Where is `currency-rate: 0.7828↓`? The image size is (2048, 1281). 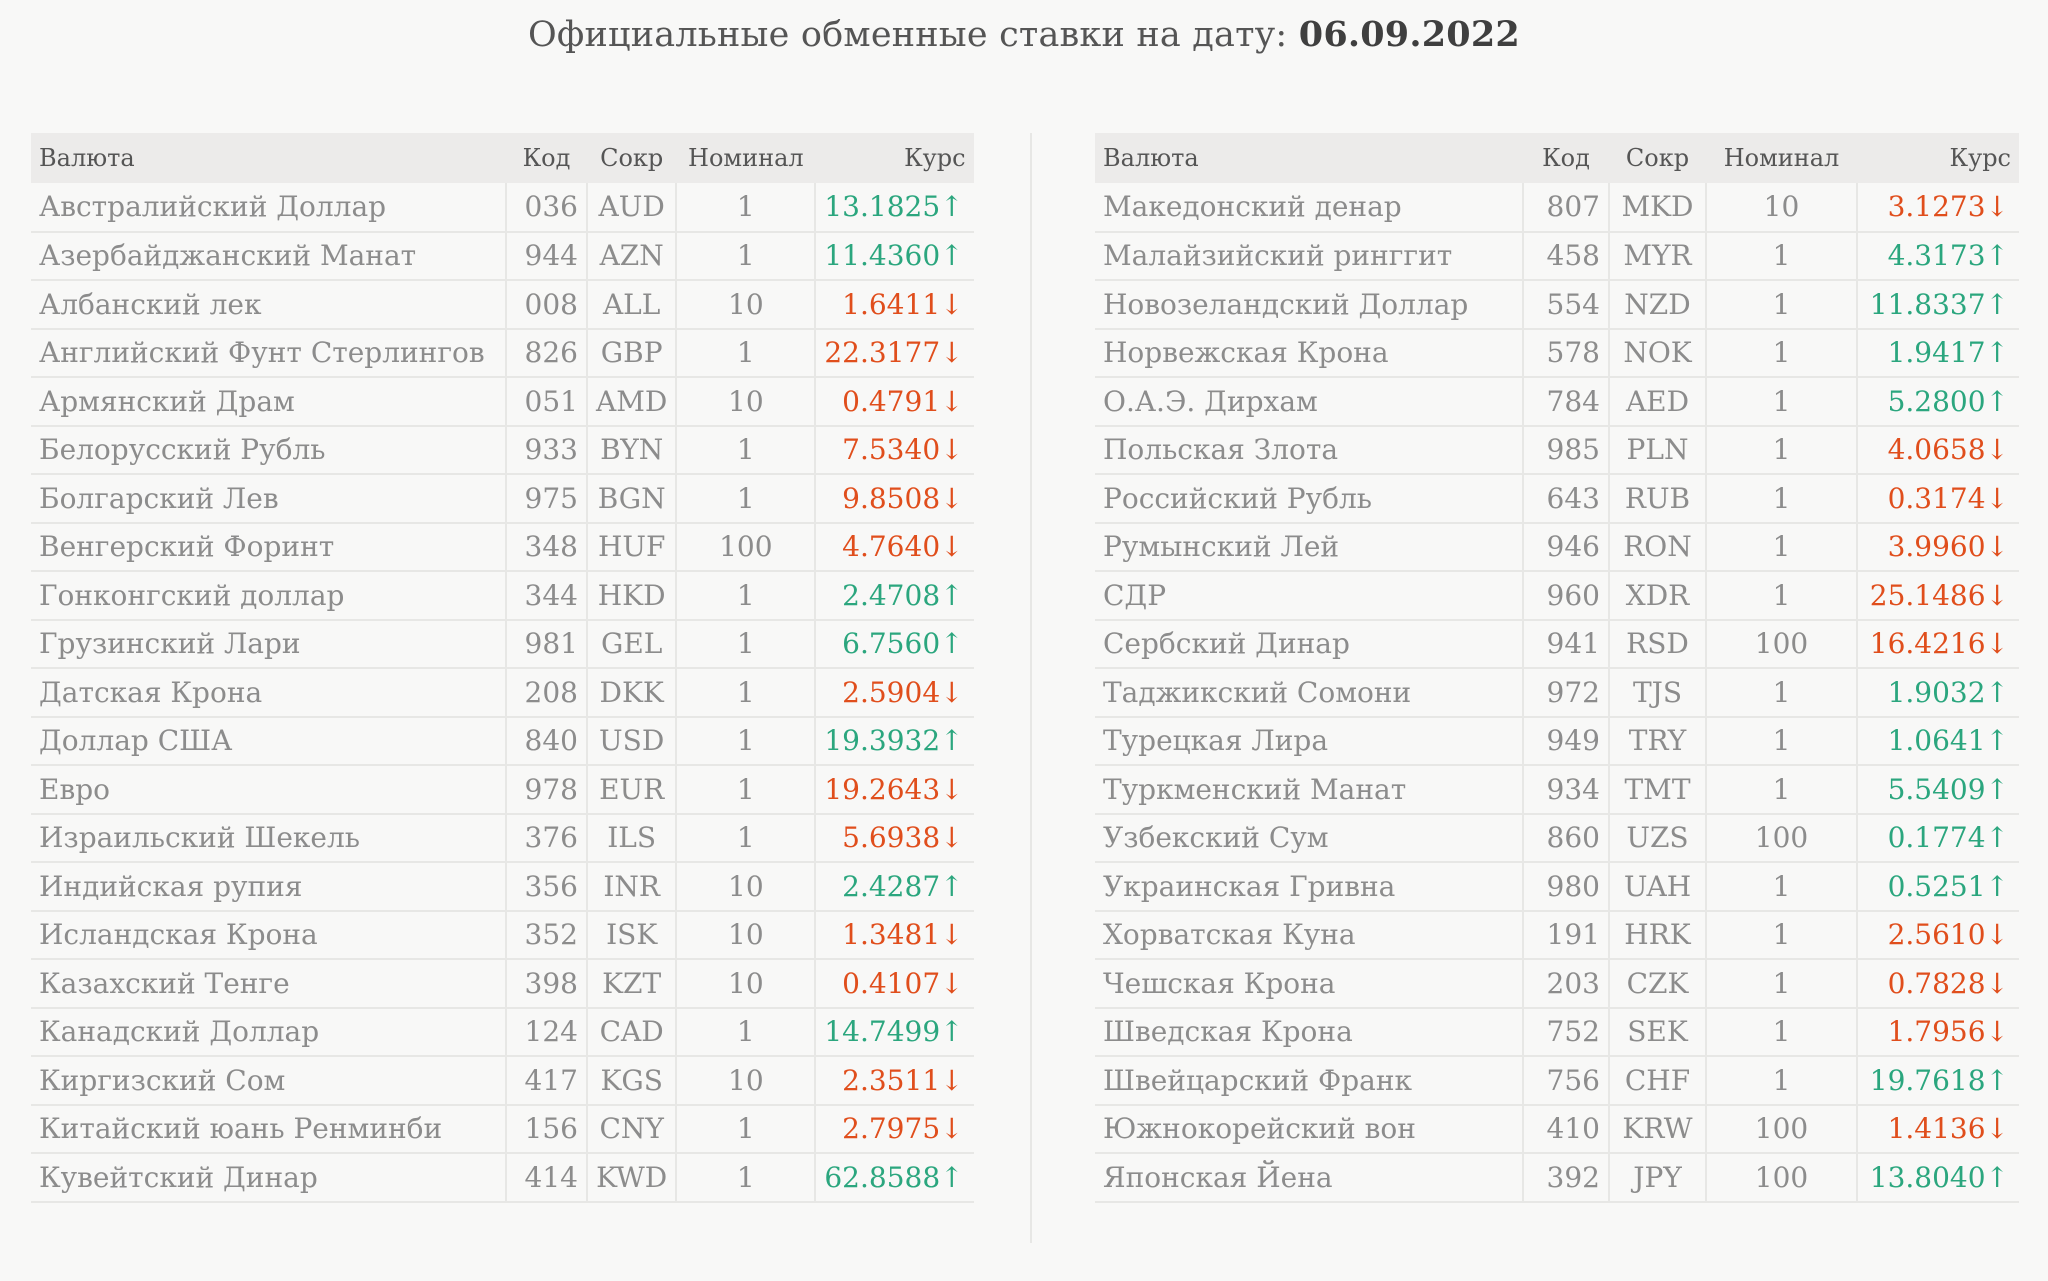 currency-rate: 0.7828↓ is located at coordinates (1937, 984).